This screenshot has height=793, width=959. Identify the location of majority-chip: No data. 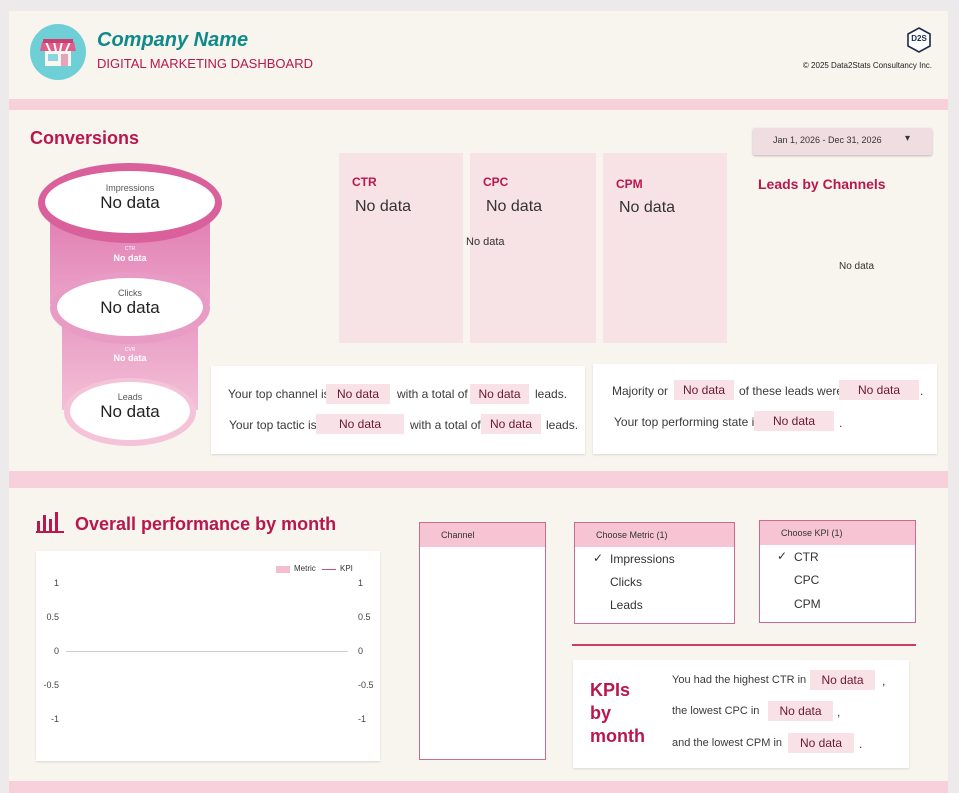
(704, 390).